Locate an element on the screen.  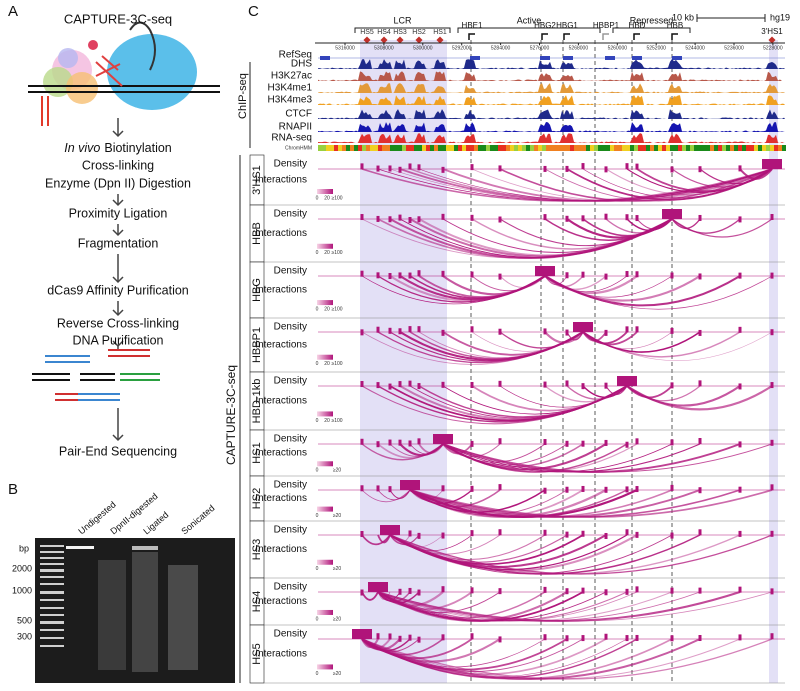
track-label: ChromHMM is located at coordinates (298, 148).